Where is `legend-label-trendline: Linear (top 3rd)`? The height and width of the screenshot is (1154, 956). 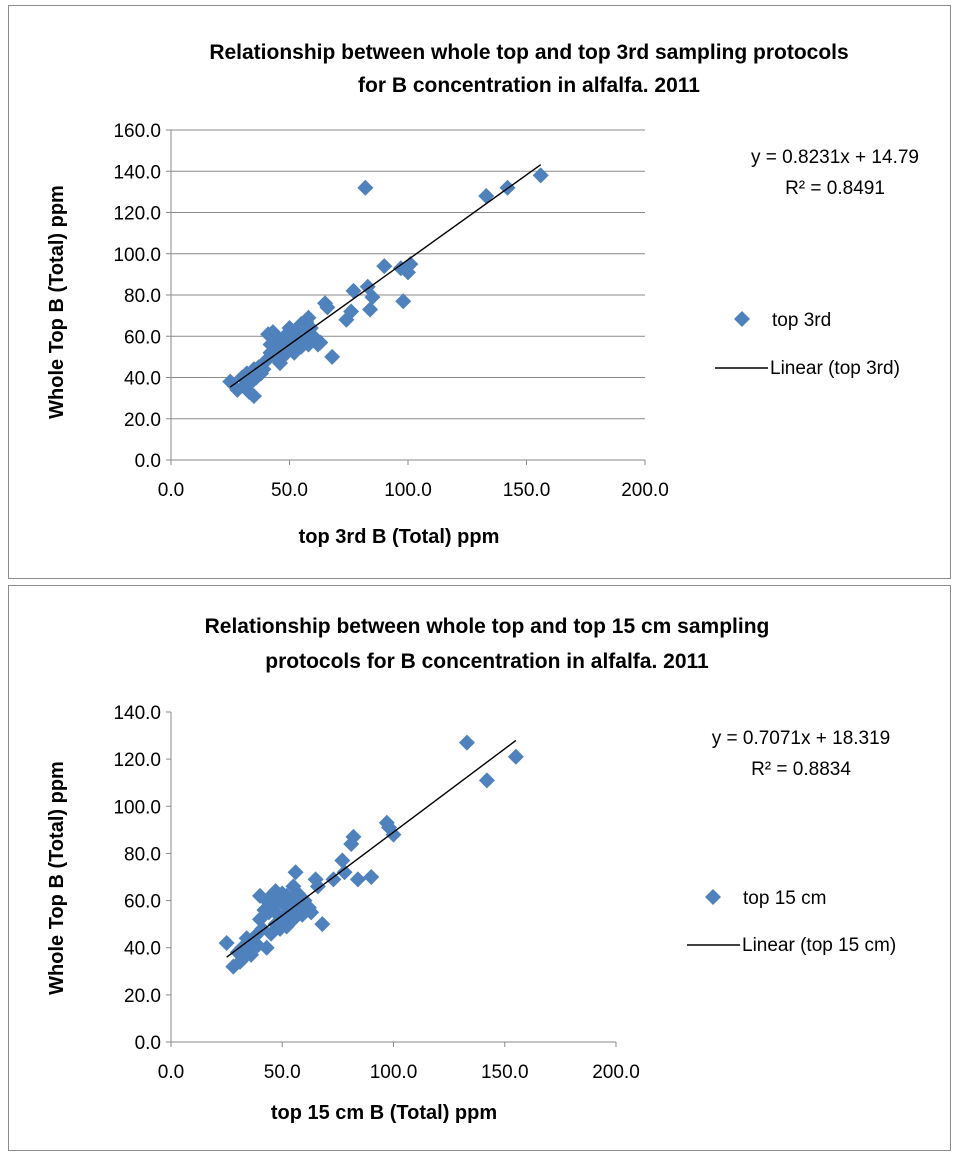
legend-label-trendline: Linear (top 3rd) is located at coordinates (835, 368).